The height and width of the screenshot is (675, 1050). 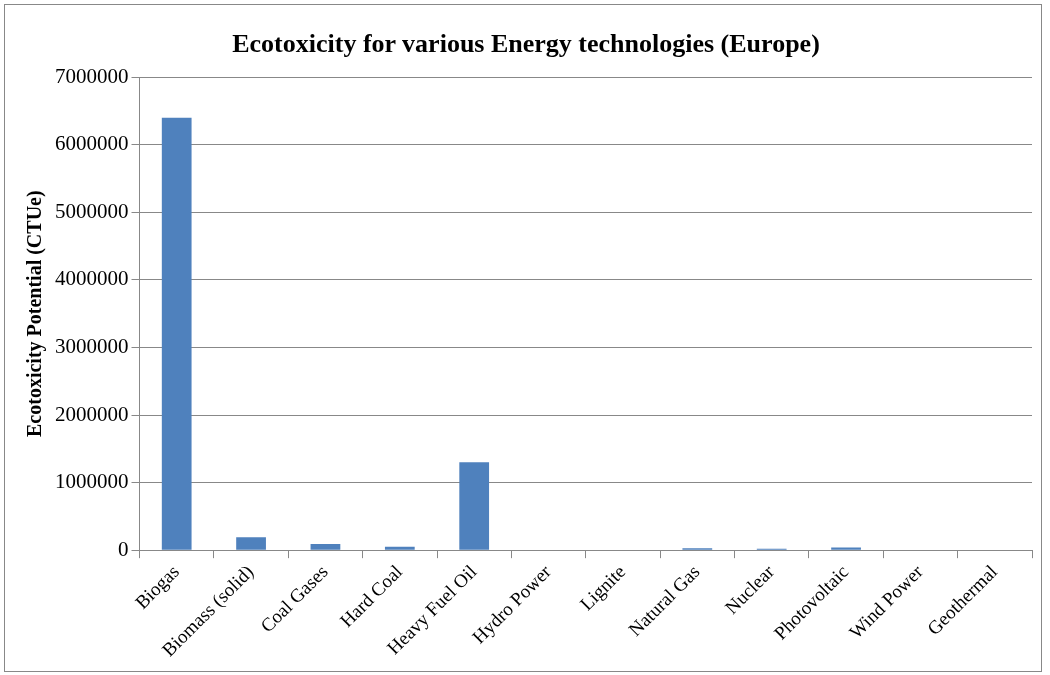 What do you see at coordinates (92, 75) in the screenshot?
I see `y-tick-label: 7000000` at bounding box center [92, 75].